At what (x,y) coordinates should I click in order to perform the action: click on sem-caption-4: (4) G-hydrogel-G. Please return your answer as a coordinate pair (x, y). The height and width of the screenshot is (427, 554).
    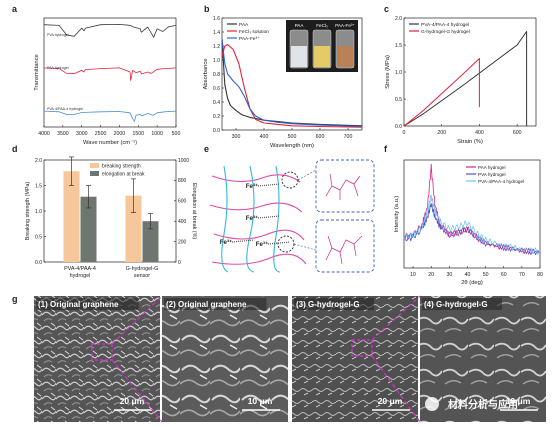
    Looking at the image, I should click on (456, 304).